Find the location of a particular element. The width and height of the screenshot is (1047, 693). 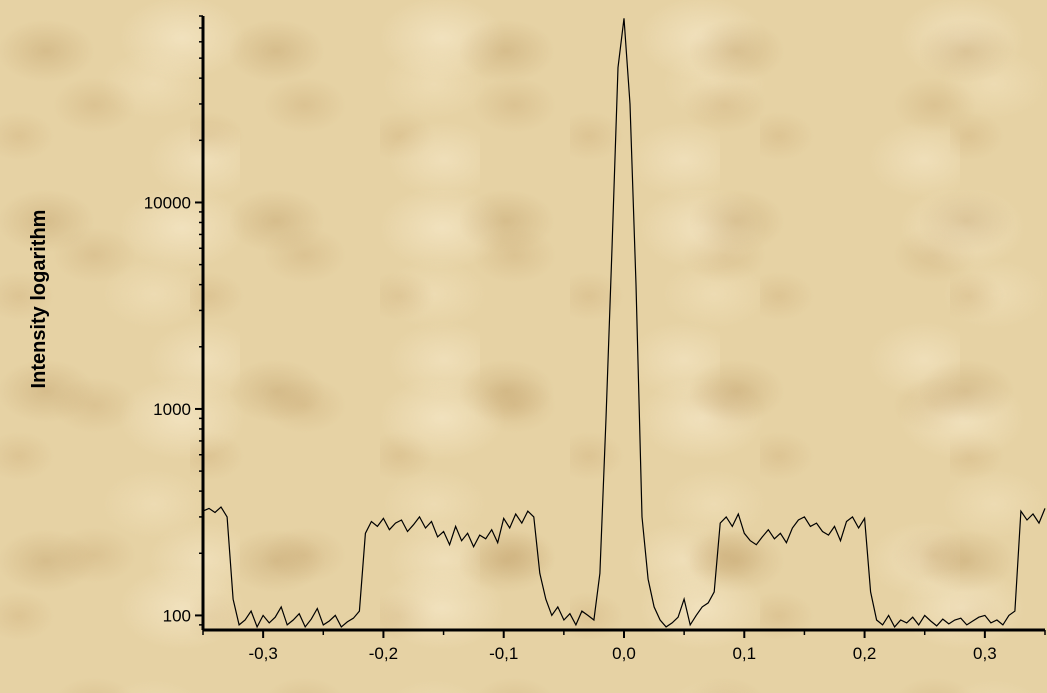

x-tick-label: 0,1 is located at coordinates (744, 653).